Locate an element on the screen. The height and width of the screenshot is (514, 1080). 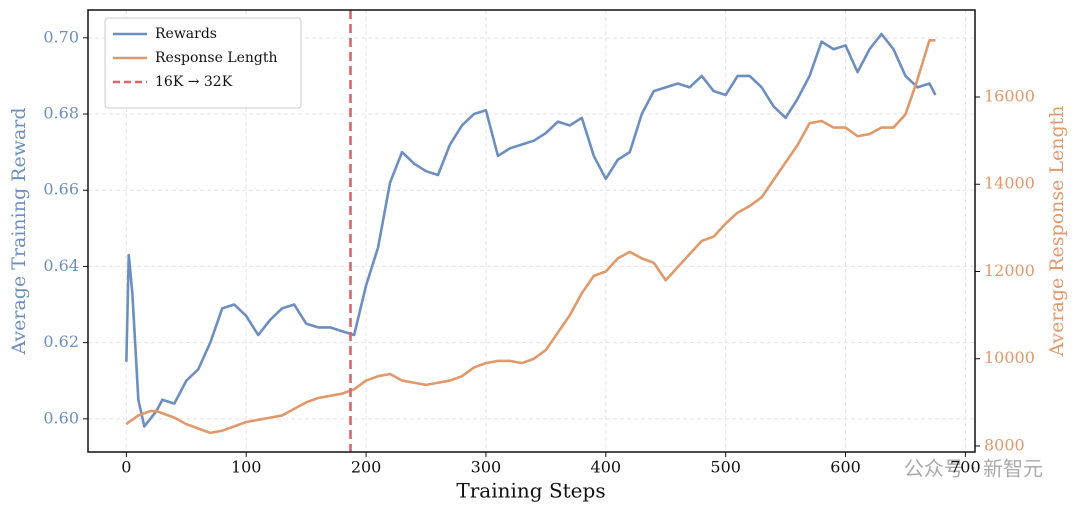
y-tick-label: 0.64 is located at coordinates (61, 265).